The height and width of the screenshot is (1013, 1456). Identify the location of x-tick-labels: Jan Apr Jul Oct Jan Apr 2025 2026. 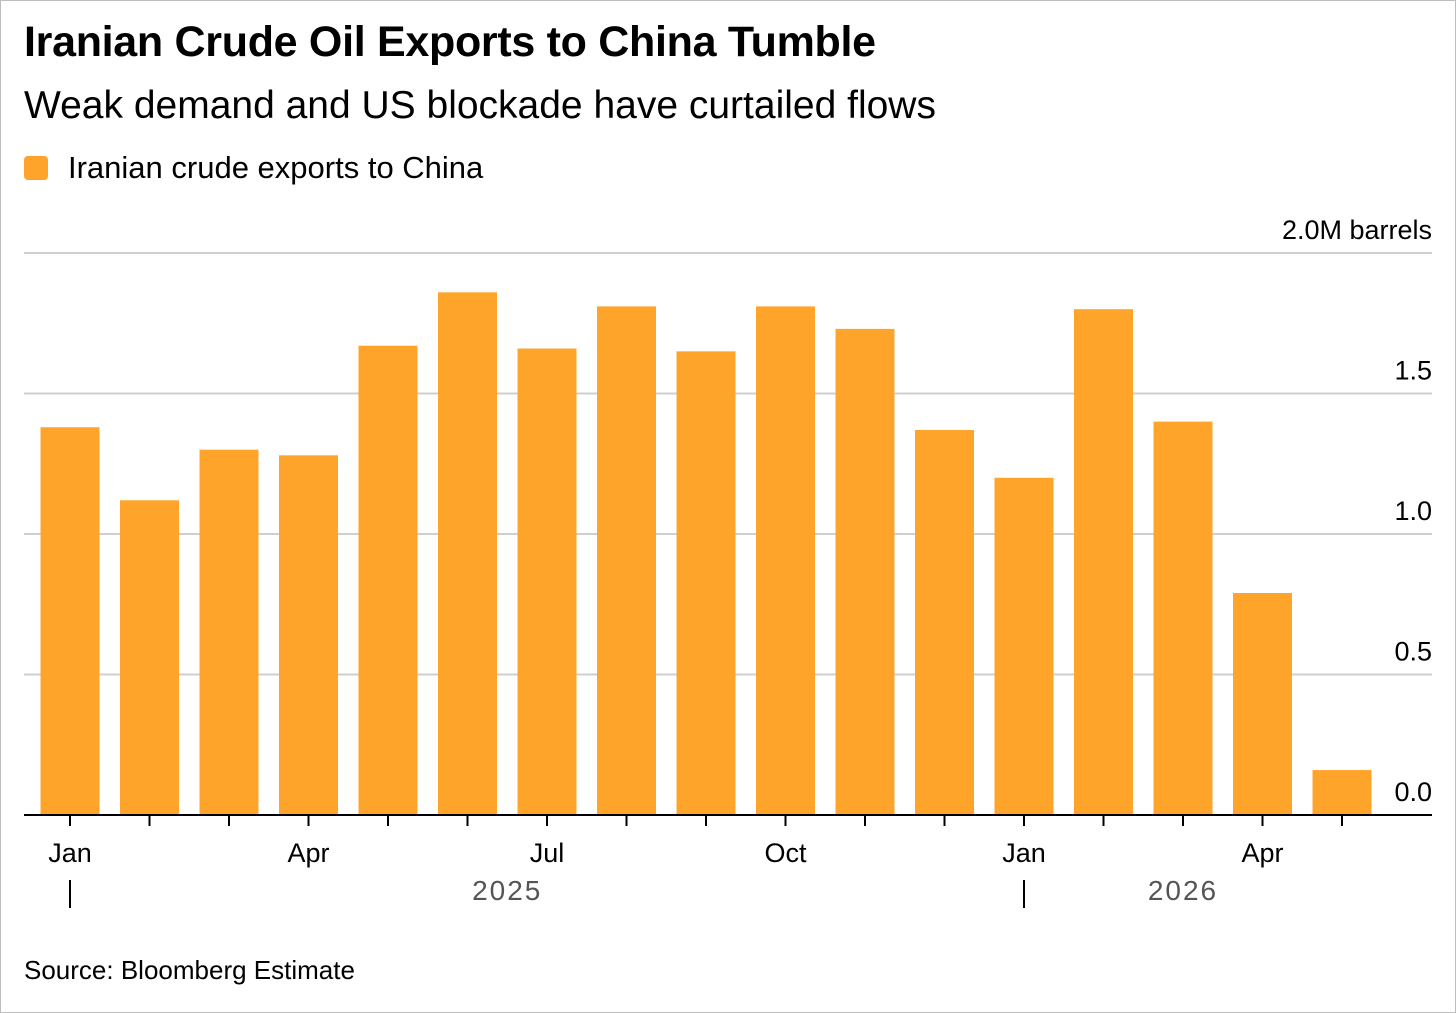
(666, 873).